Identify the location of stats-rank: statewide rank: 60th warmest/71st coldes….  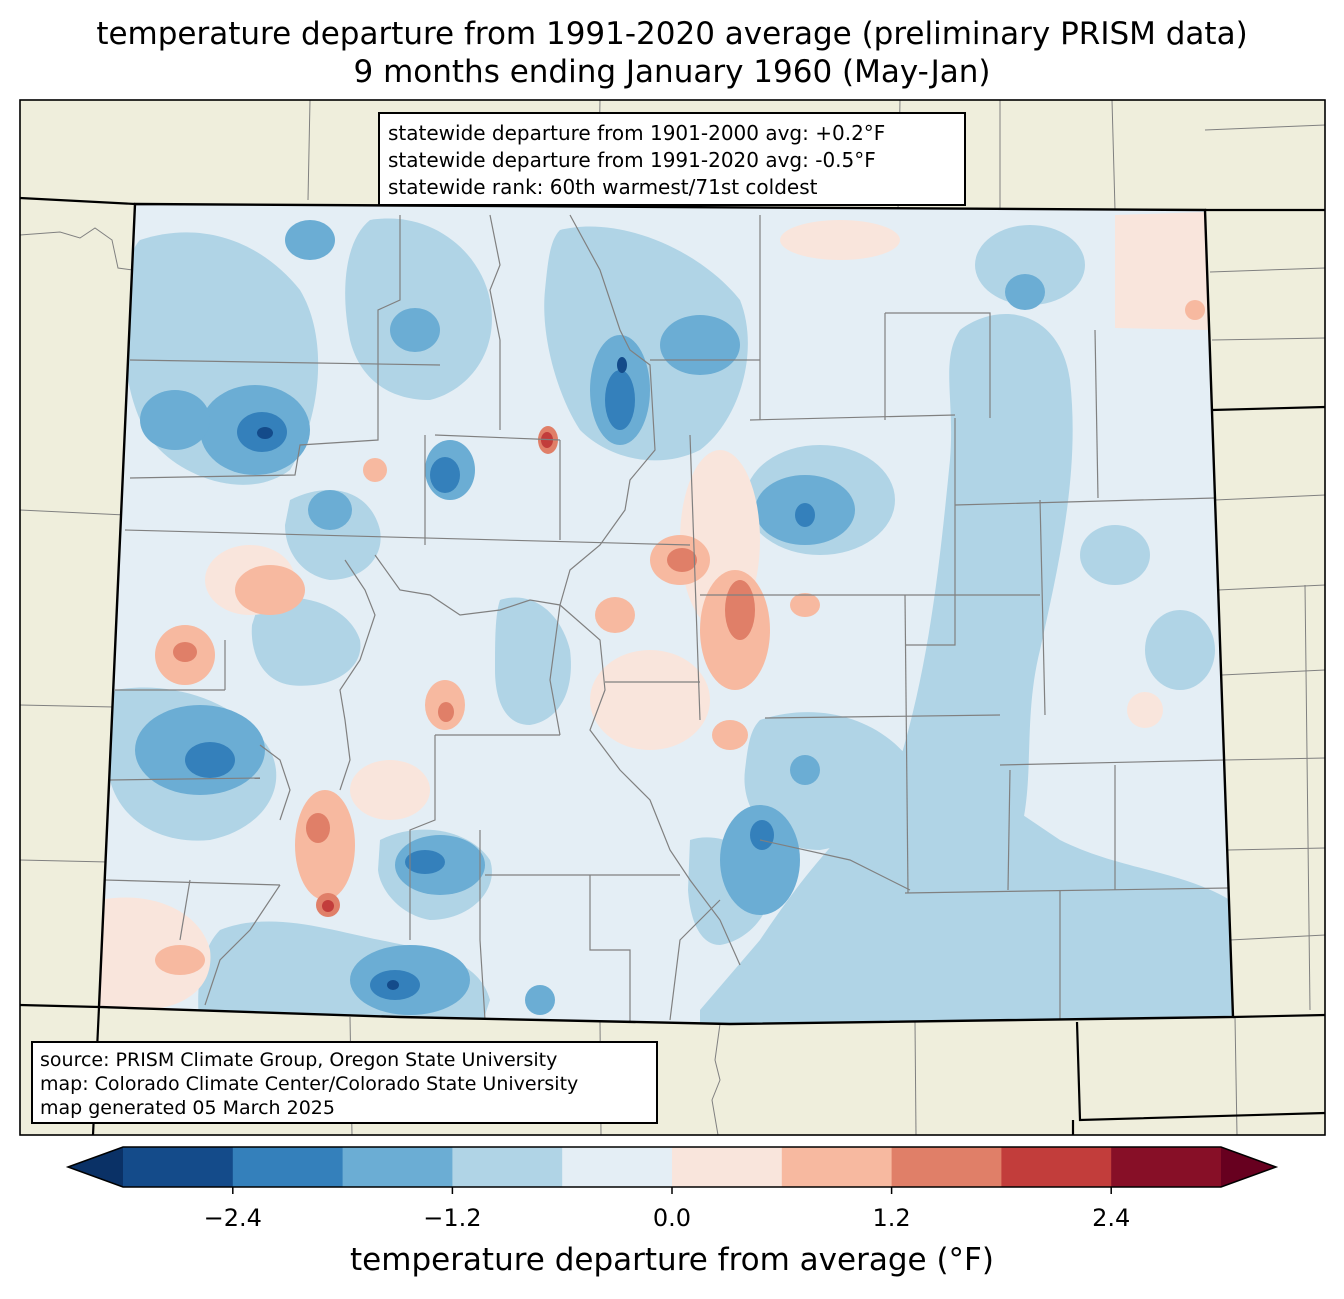
(603, 187).